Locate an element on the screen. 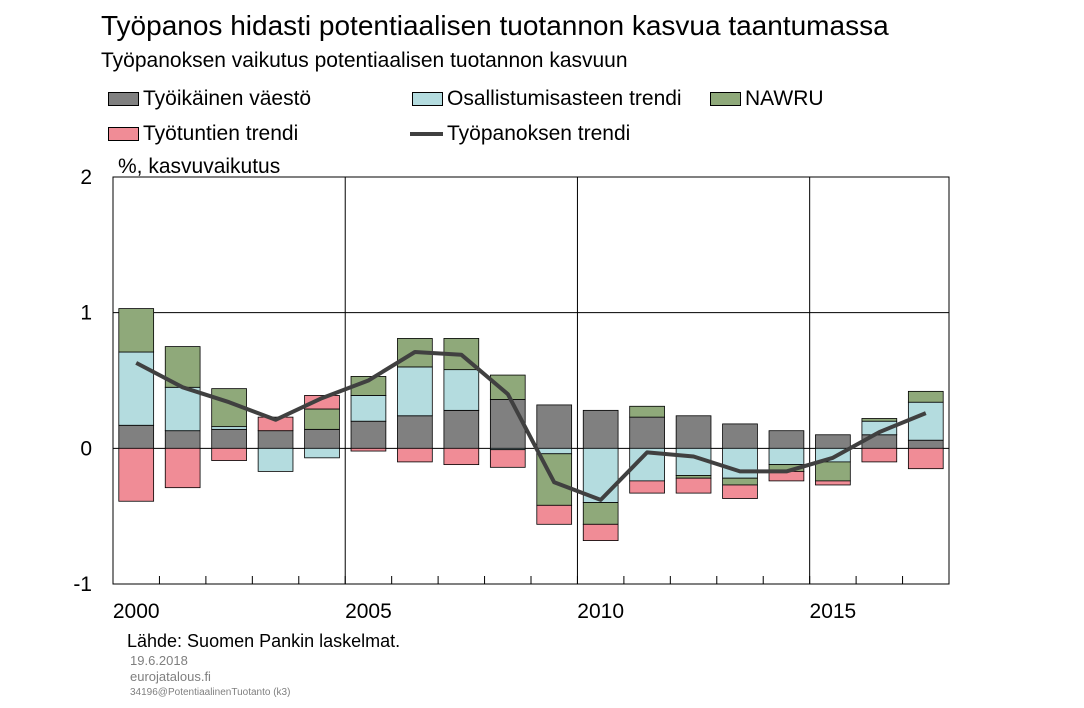  y-tick-label: 0 is located at coordinates (86, 448).